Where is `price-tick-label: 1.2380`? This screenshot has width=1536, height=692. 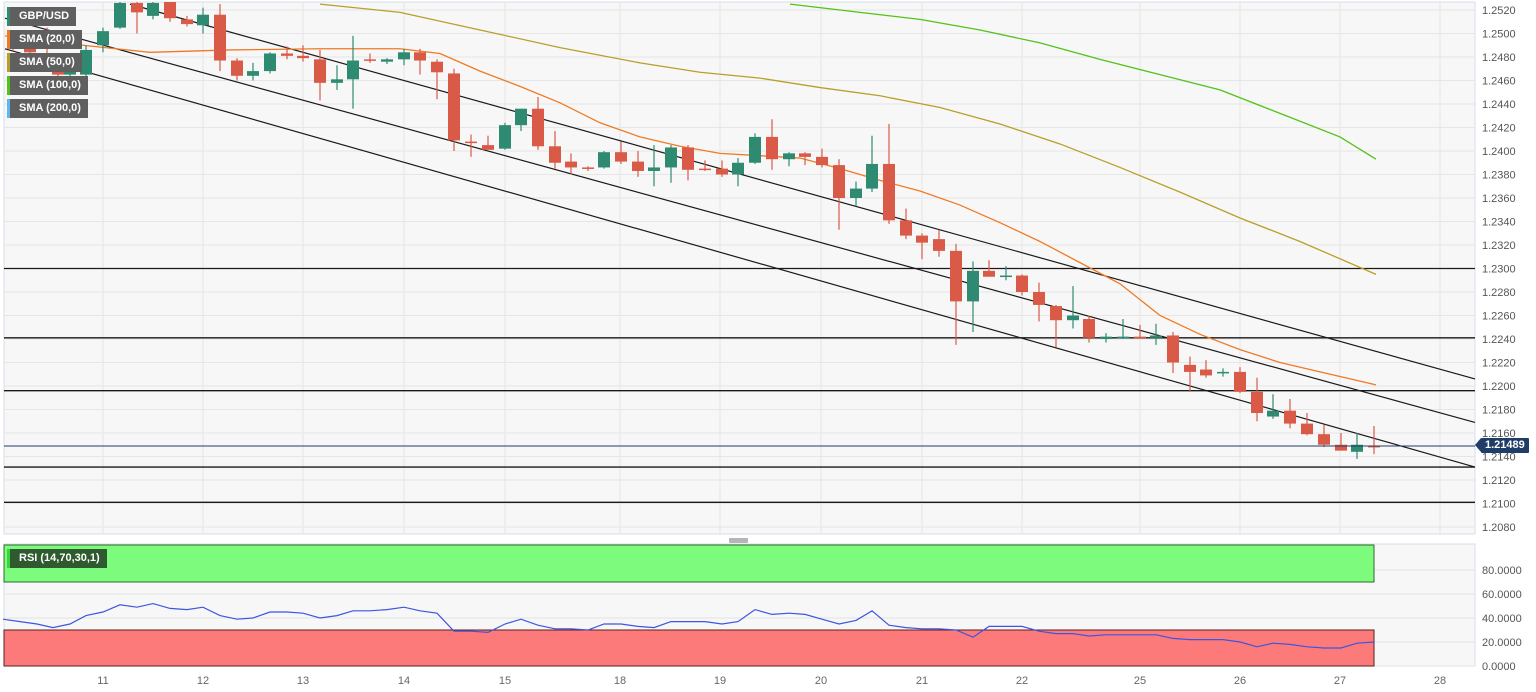 price-tick-label: 1.2380 is located at coordinates (1499, 176).